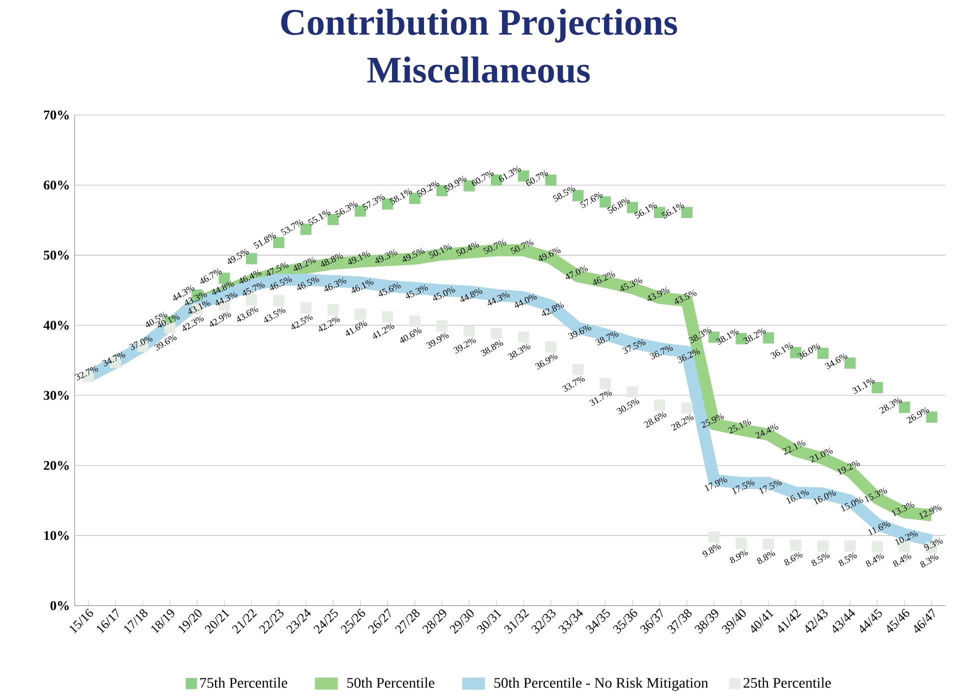 Image resolution: width=958 pixels, height=699 pixels. I want to click on legend-label: 50th Percentile - No Risk Mitigation, so click(601, 684).